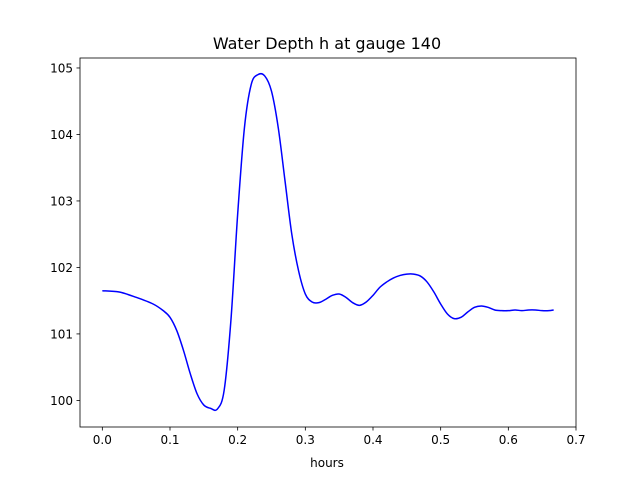 The width and height of the screenshot is (640, 480). Describe the element at coordinates (61, 201) in the screenshot. I see `y-tick-label: 103` at that location.